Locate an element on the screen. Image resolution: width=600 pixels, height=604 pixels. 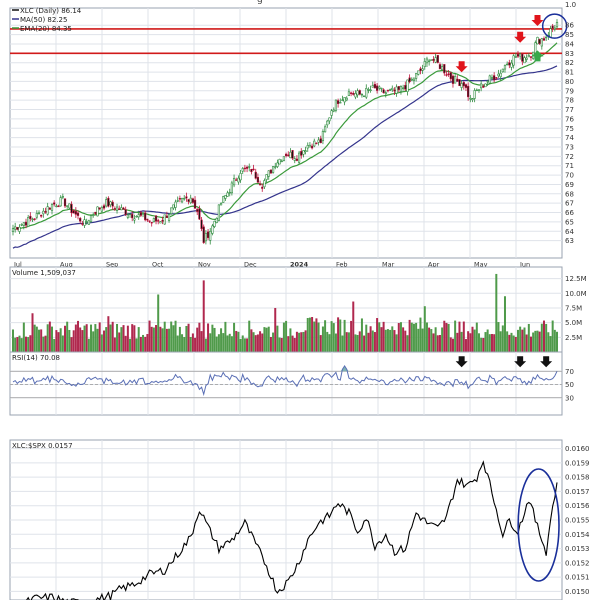
price-legend-entry: EMA(20) 84.35 is located at coordinates (46, 29).